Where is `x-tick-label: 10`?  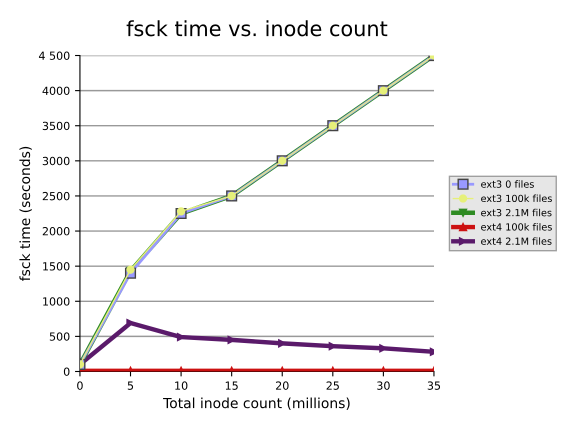
x-tick-label: 10 is located at coordinates (181, 385).